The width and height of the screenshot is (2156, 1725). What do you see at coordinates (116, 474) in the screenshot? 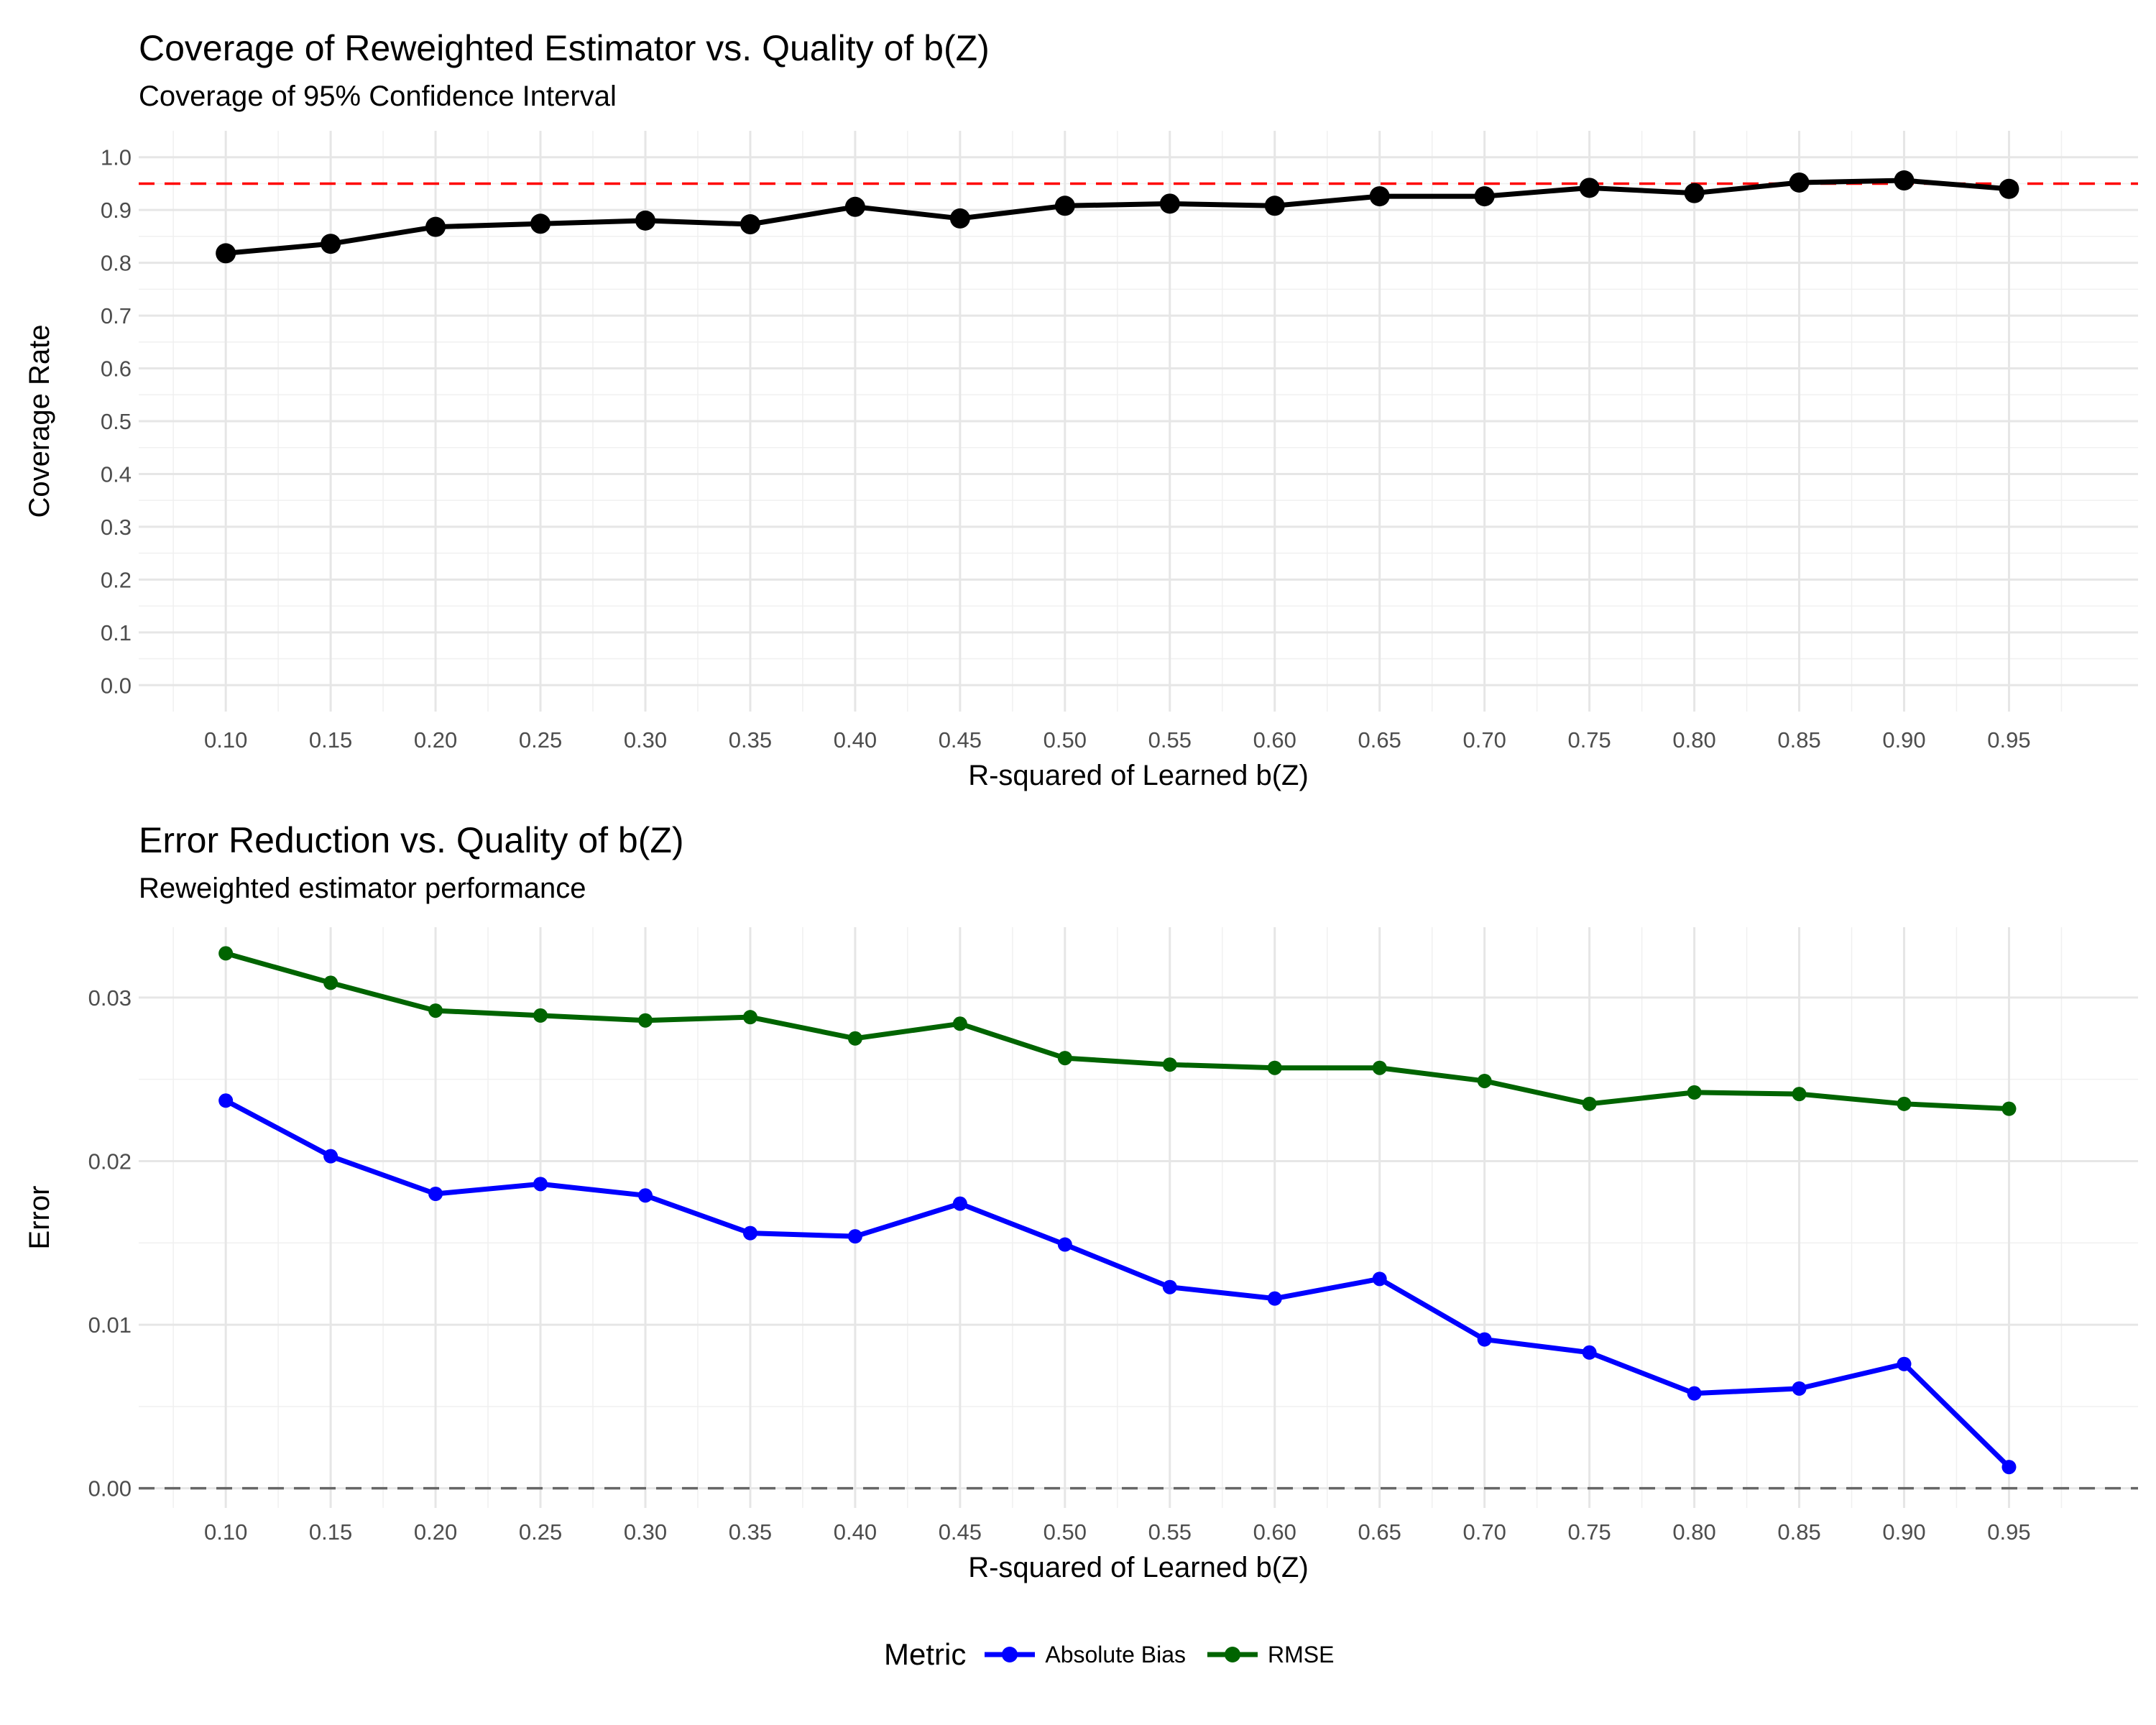
I see `y-tick-label: 0.4` at bounding box center [116, 474].